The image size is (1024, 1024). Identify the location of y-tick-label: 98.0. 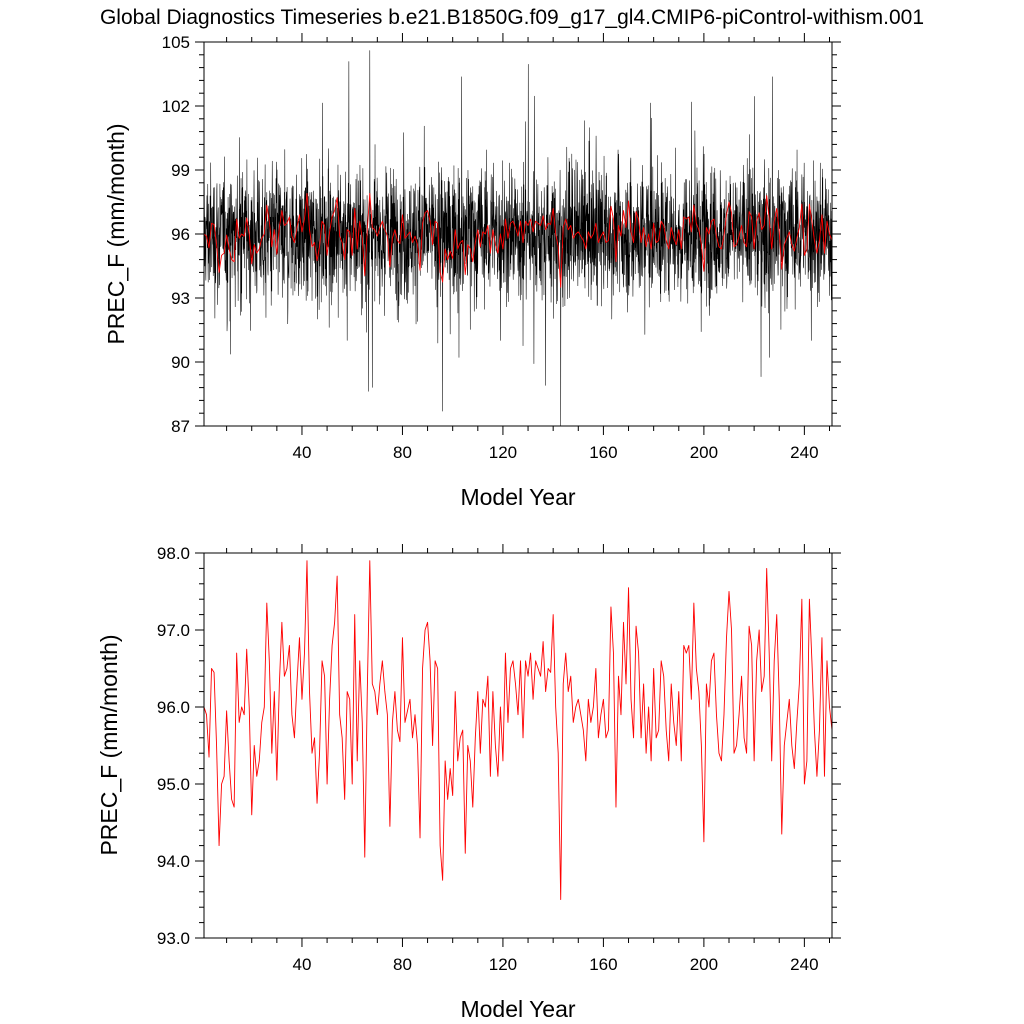
(173, 553).